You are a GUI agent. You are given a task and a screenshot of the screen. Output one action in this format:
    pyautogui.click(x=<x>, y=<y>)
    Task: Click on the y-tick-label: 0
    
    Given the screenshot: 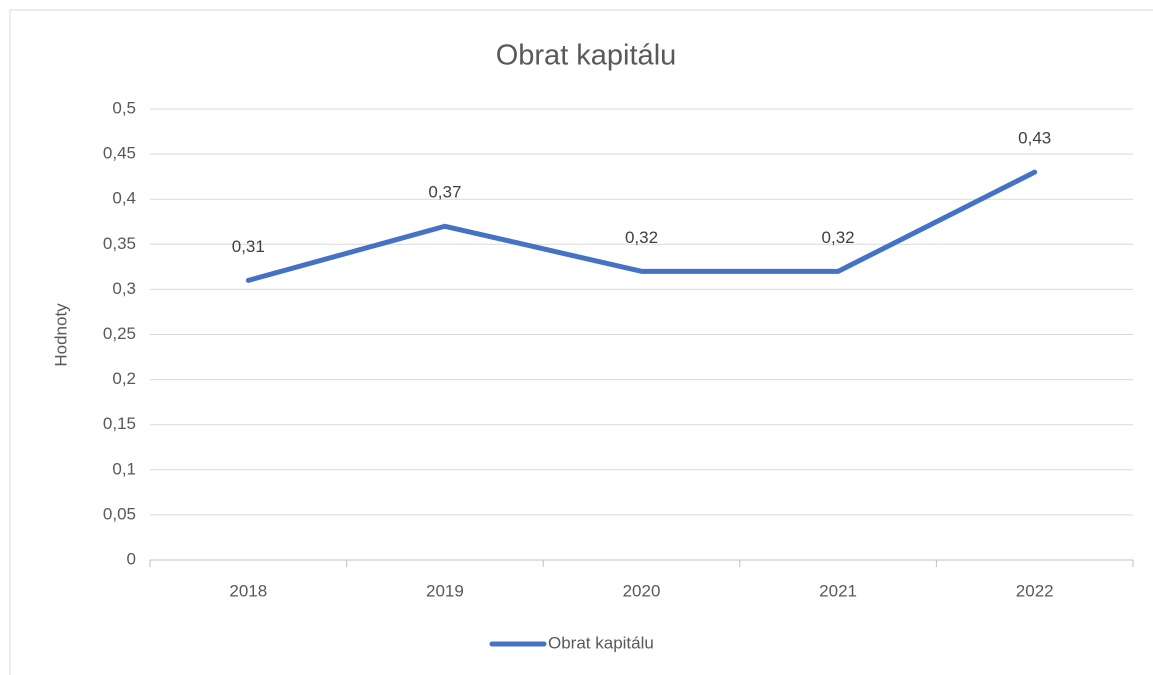 What is the action you would take?
    pyautogui.click(x=131, y=558)
    